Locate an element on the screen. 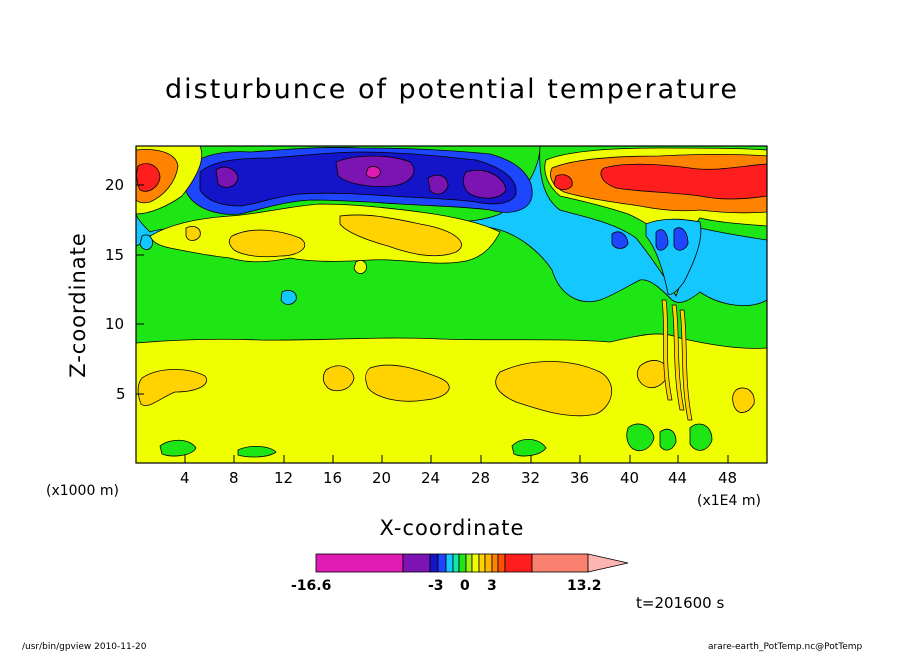 The height and width of the screenshot is (654, 904). y-tick-label: 20 is located at coordinates (115, 185).